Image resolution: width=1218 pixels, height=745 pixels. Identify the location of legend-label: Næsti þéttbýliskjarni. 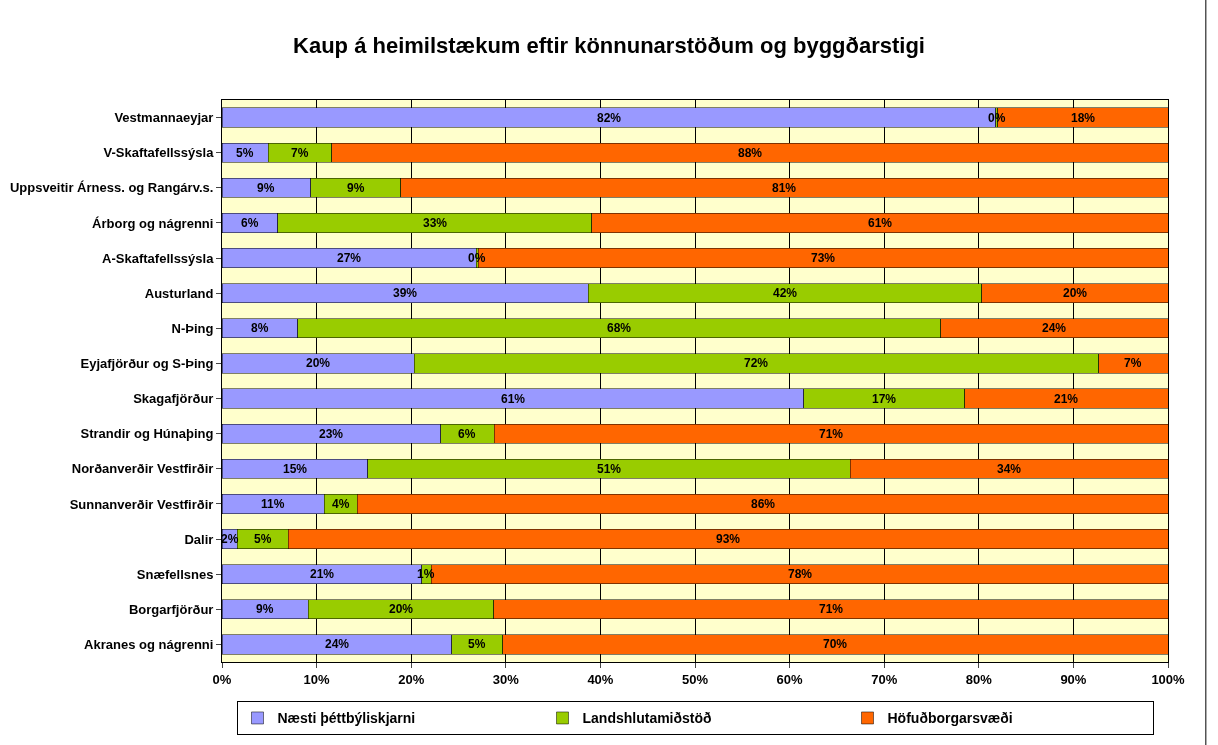
(346, 718).